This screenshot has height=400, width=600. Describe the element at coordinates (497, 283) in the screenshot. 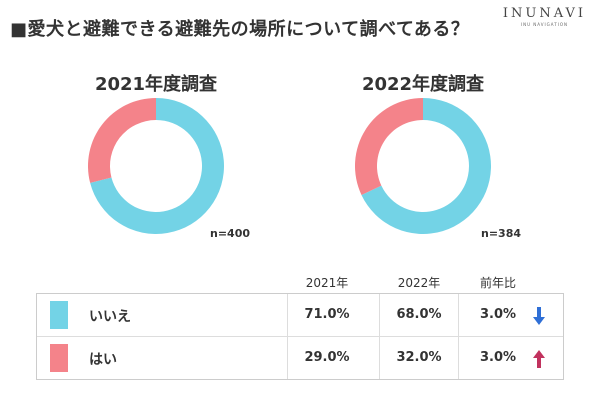

I see `column-header-yoy: 前年比` at that location.